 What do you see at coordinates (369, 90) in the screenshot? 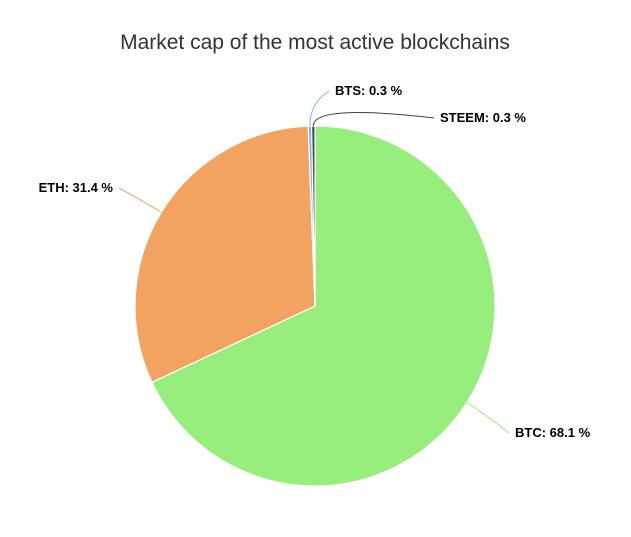
I see `slice-label-bts: BTS: 0.3 %` at bounding box center [369, 90].